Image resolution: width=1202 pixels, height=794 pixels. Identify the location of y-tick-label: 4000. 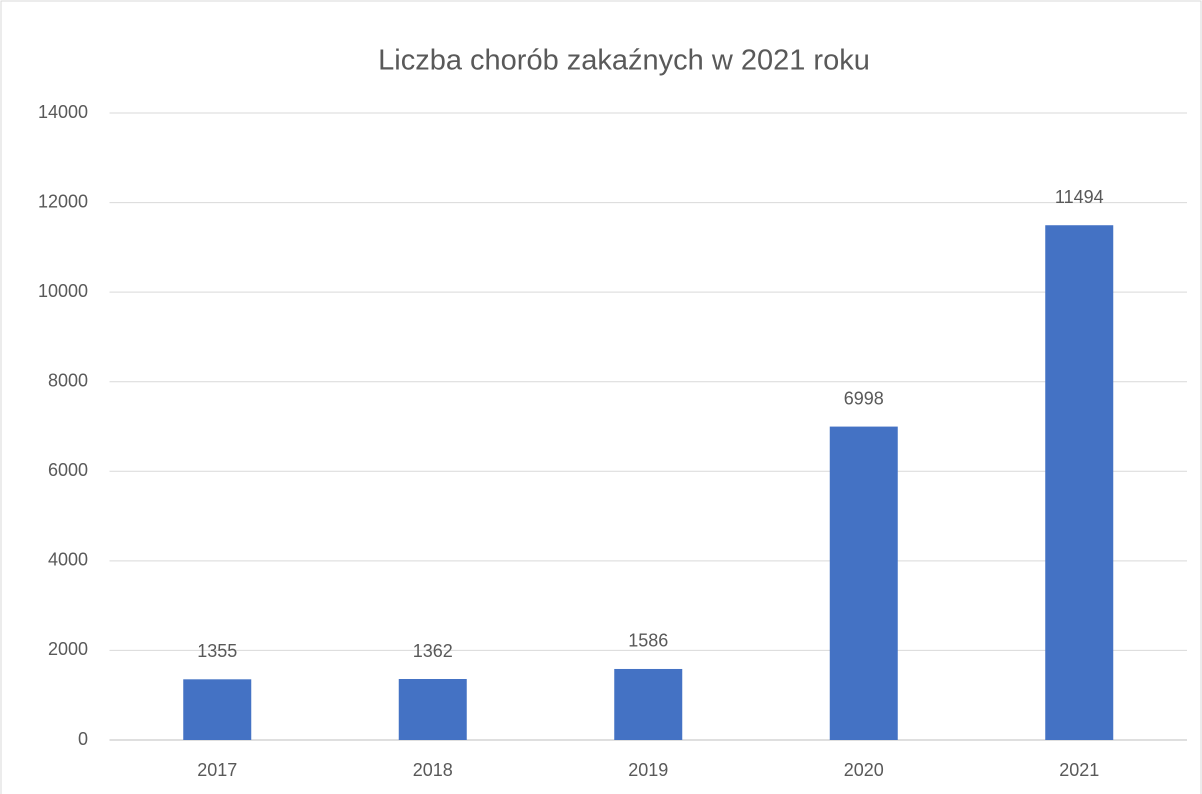
(68, 560).